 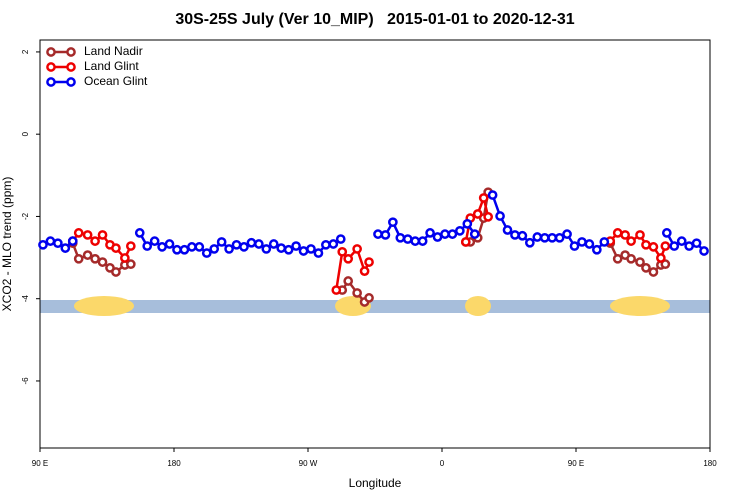 I want to click on y-tick-label: 2, so click(x=25, y=51).